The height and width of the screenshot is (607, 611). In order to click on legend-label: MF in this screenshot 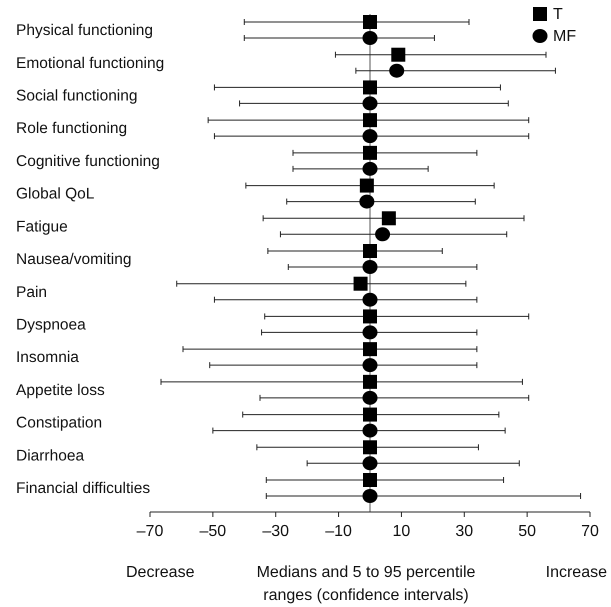, I will do `click(564, 37)`.